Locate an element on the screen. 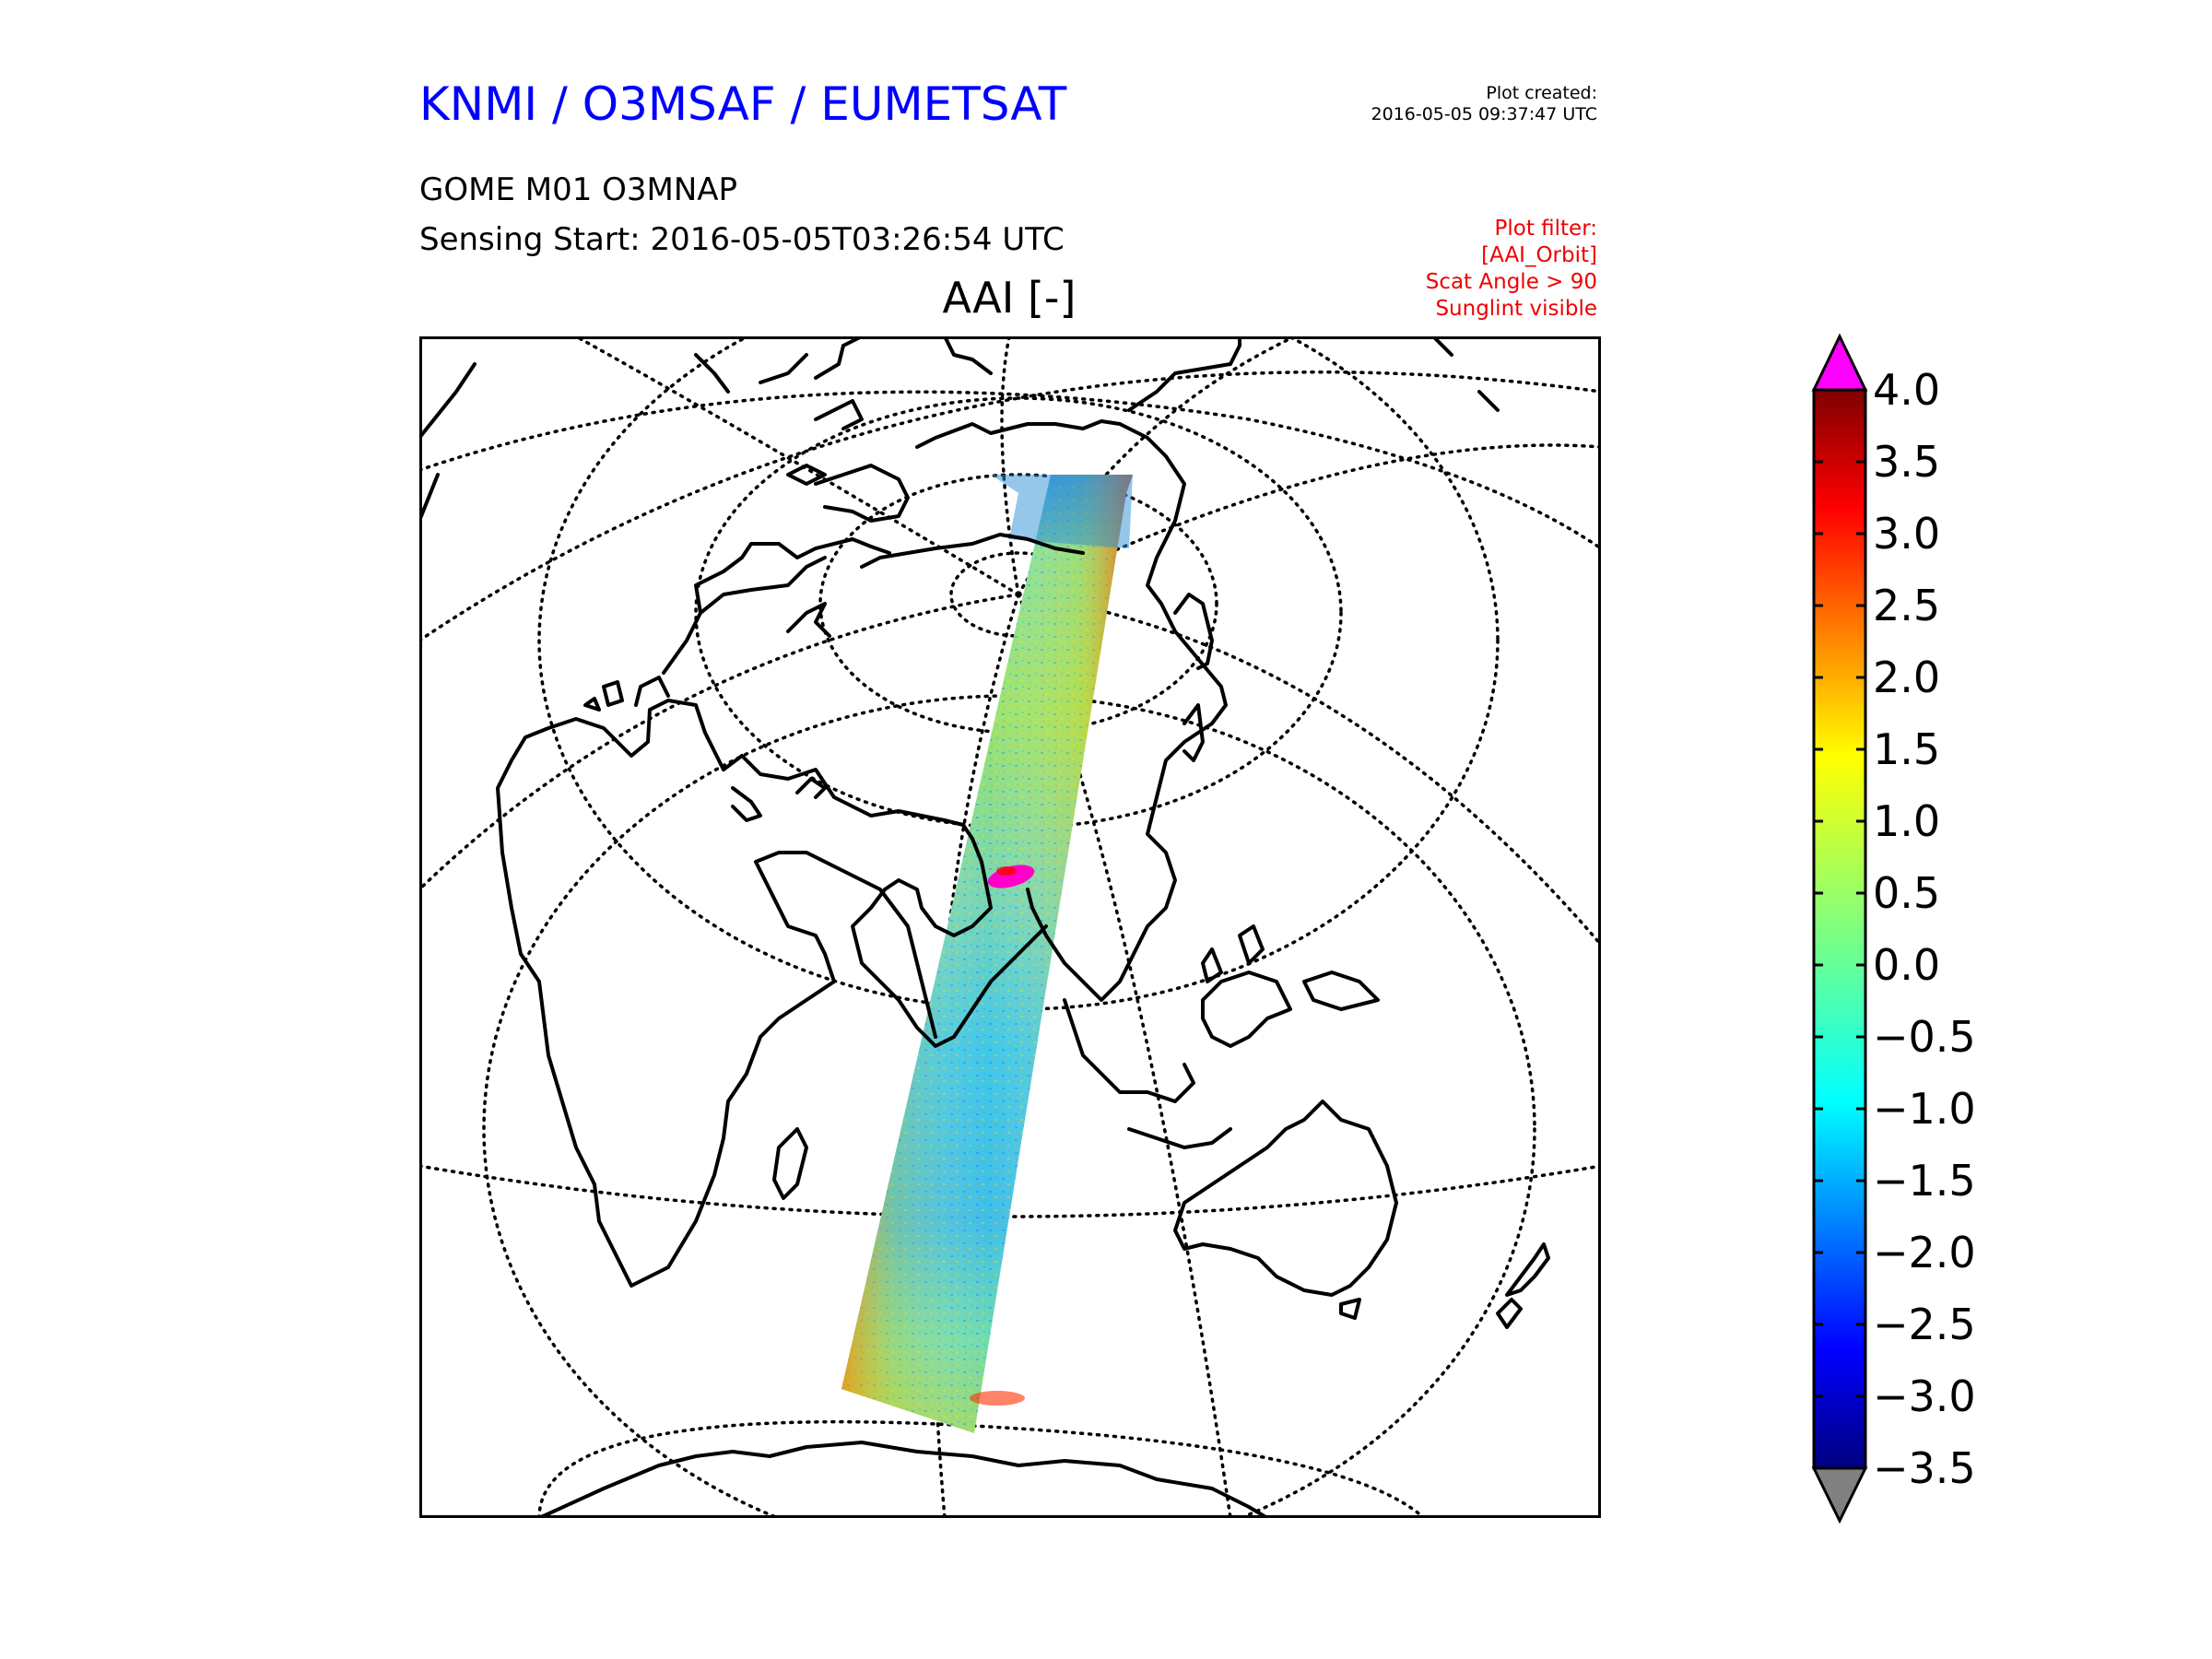 This screenshot has width=2212, height=1659. map-title: AAI [-] is located at coordinates (1009, 298).